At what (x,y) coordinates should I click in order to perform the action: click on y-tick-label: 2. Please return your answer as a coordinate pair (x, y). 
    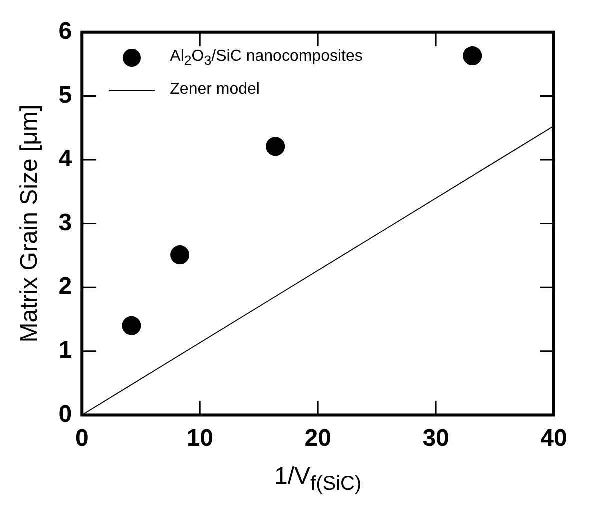
    Looking at the image, I should click on (65, 286).